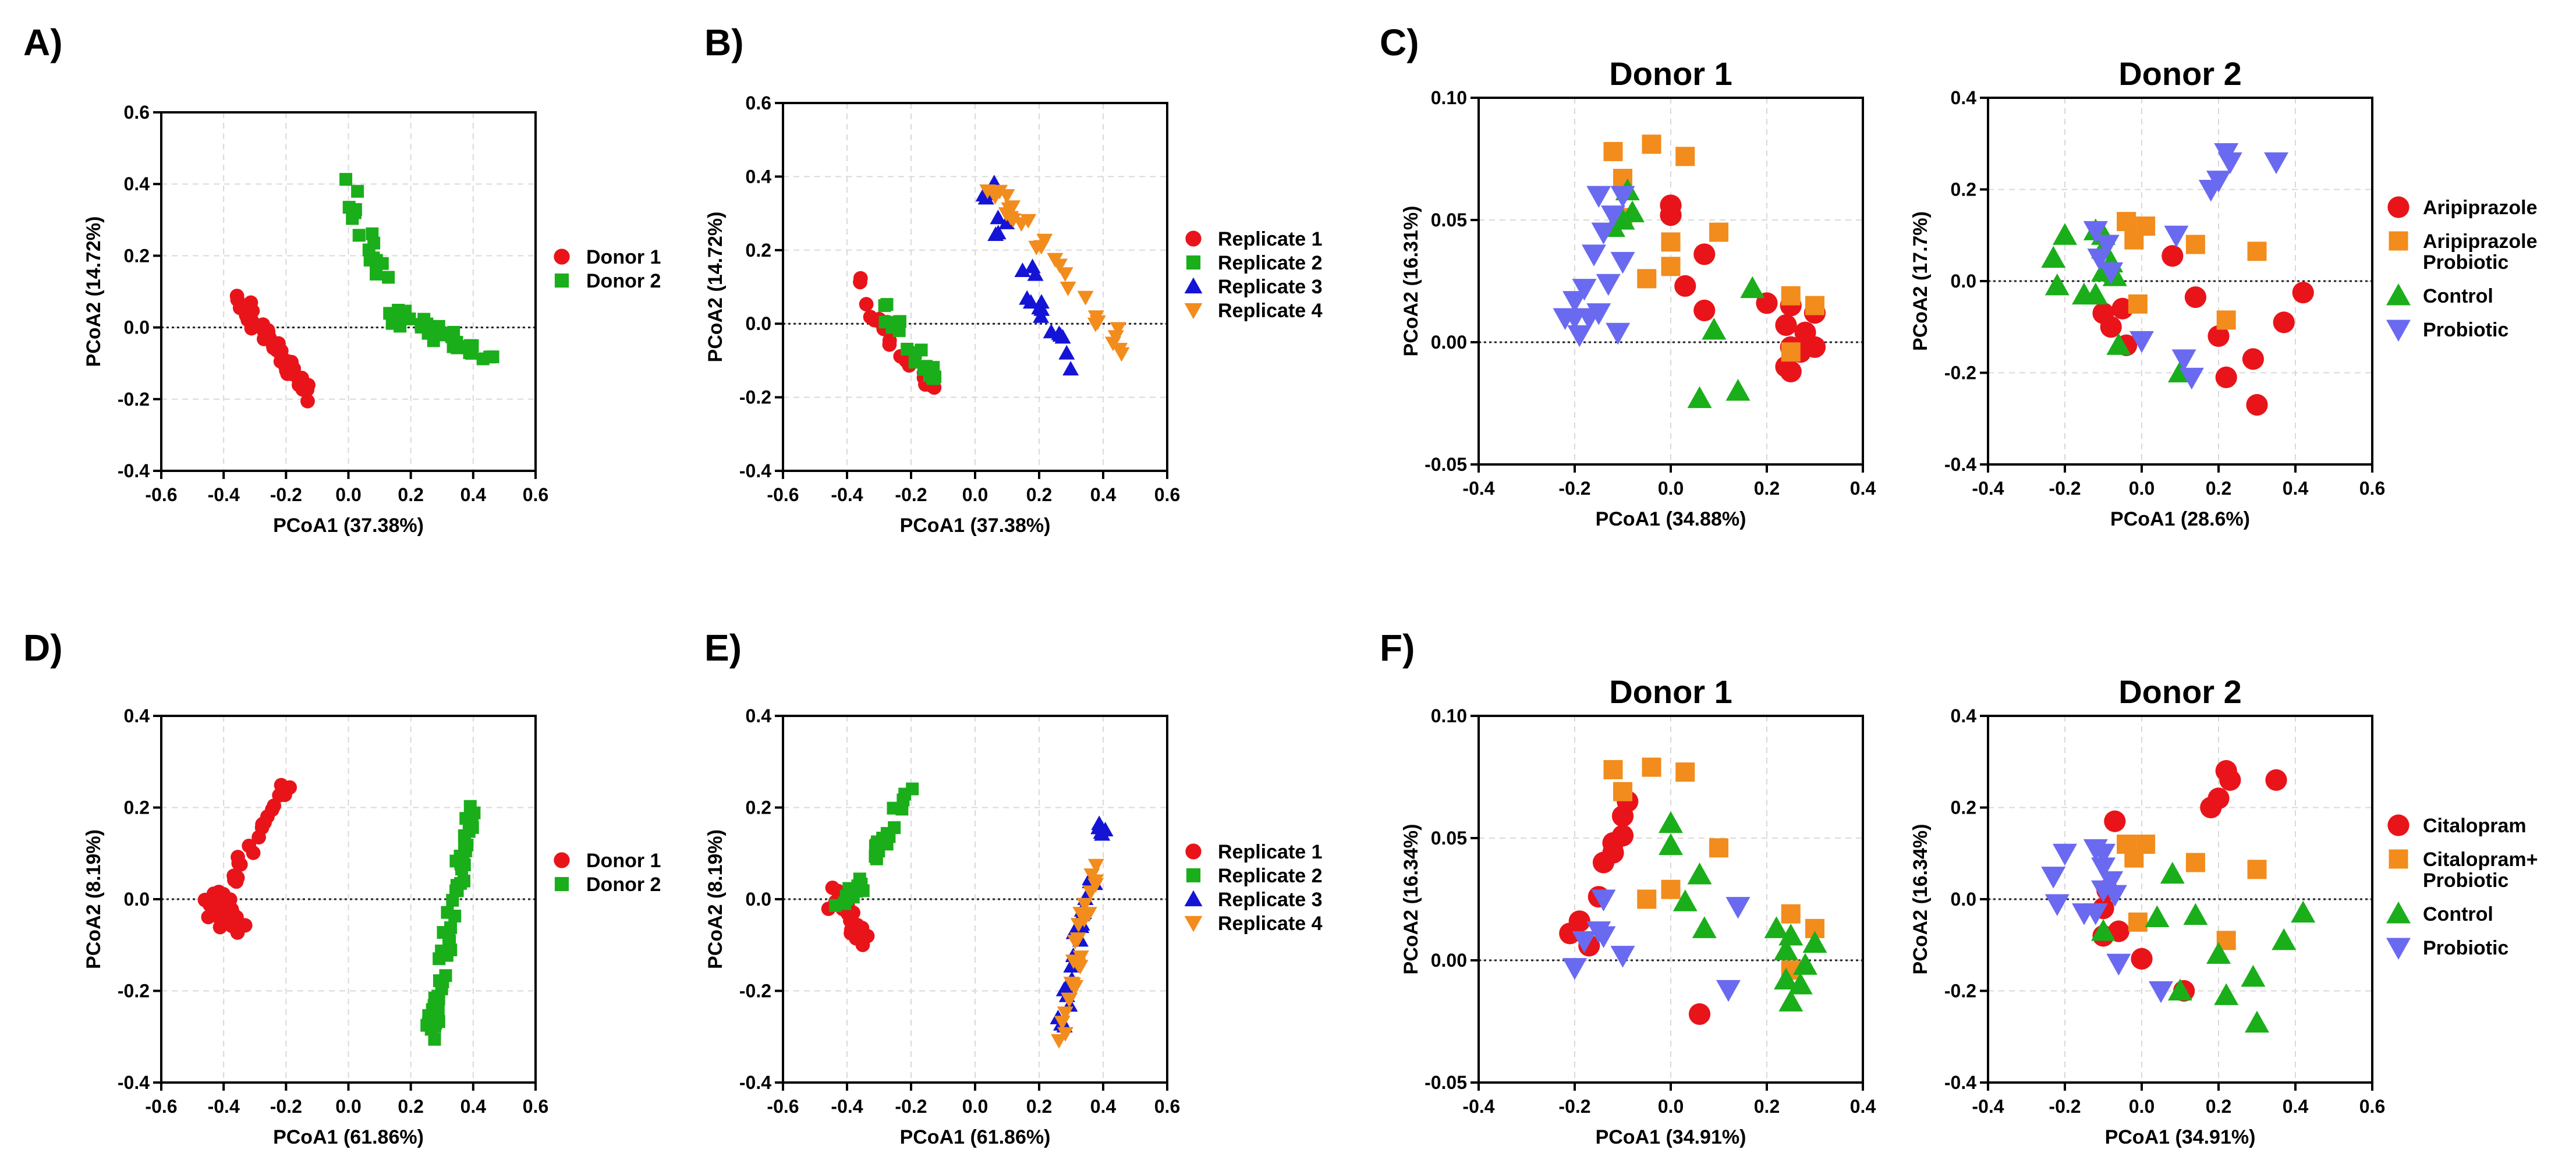 This screenshot has height=1171, width=2576. I want to click on y-tick-label: 0.00, so click(1449, 342).